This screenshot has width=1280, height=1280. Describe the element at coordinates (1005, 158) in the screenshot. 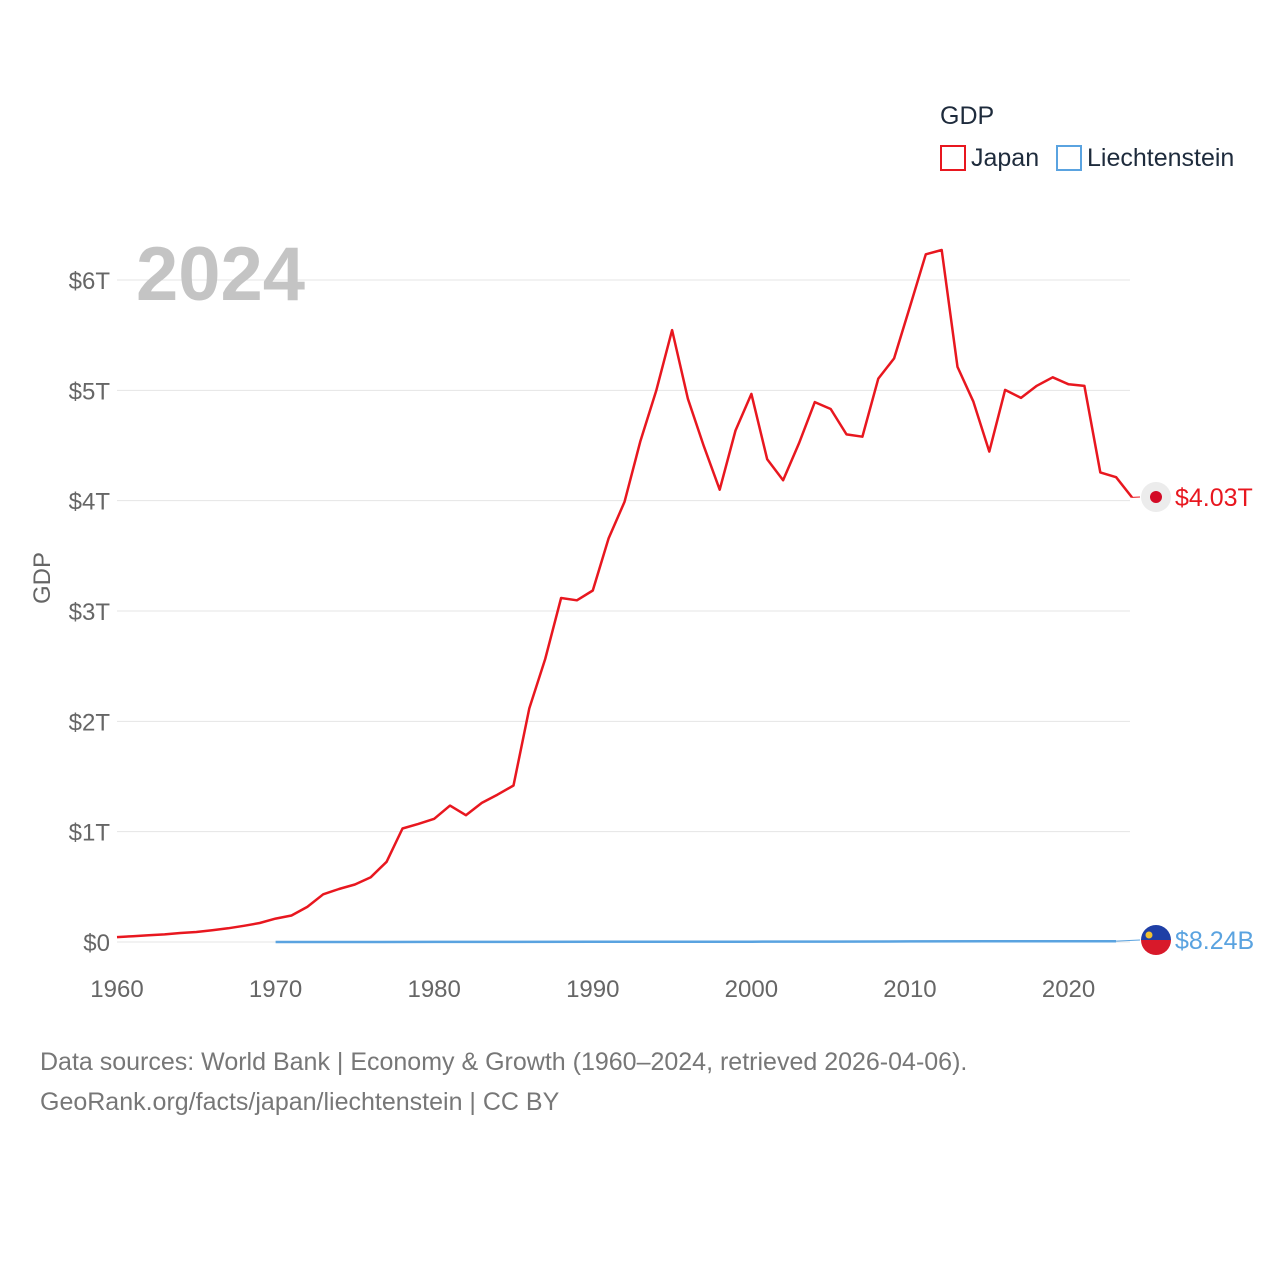

I see `legend-label-japan: Japan` at that location.